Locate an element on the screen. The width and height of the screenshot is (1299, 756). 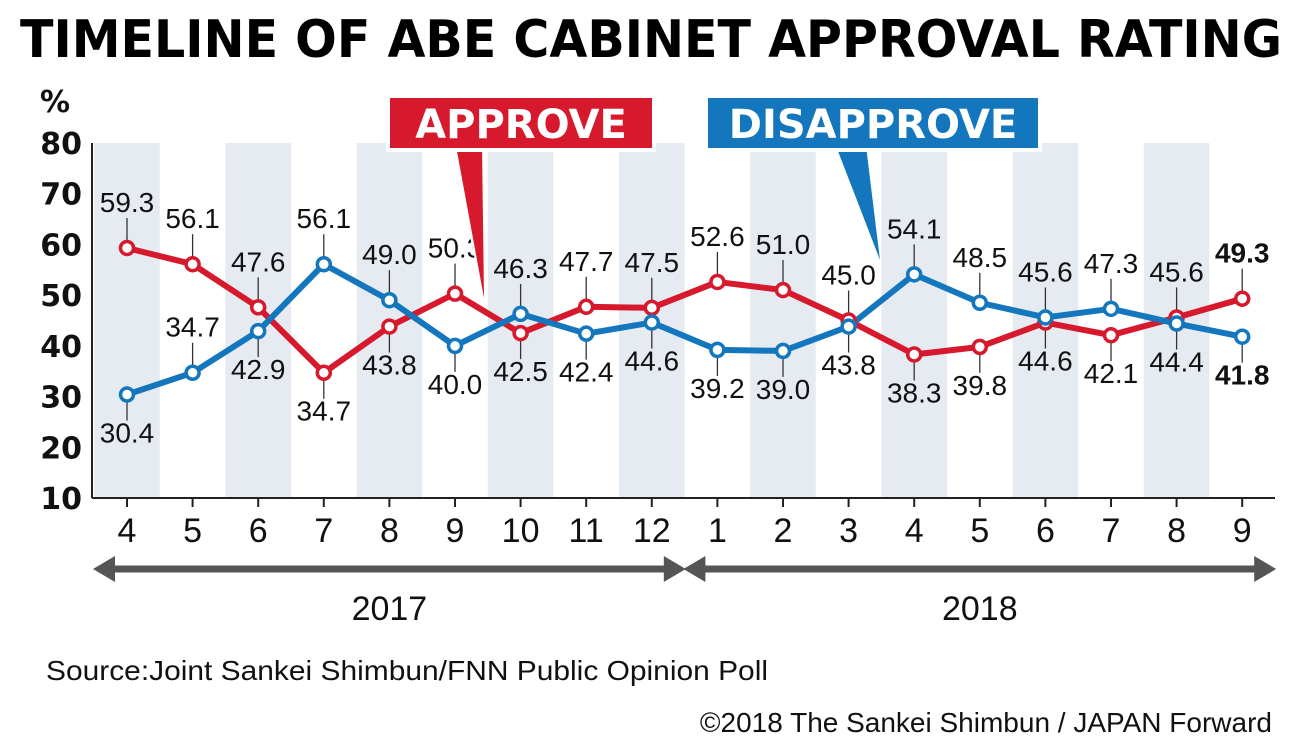
data-label-disapprove: 46.3 is located at coordinates (520, 268).